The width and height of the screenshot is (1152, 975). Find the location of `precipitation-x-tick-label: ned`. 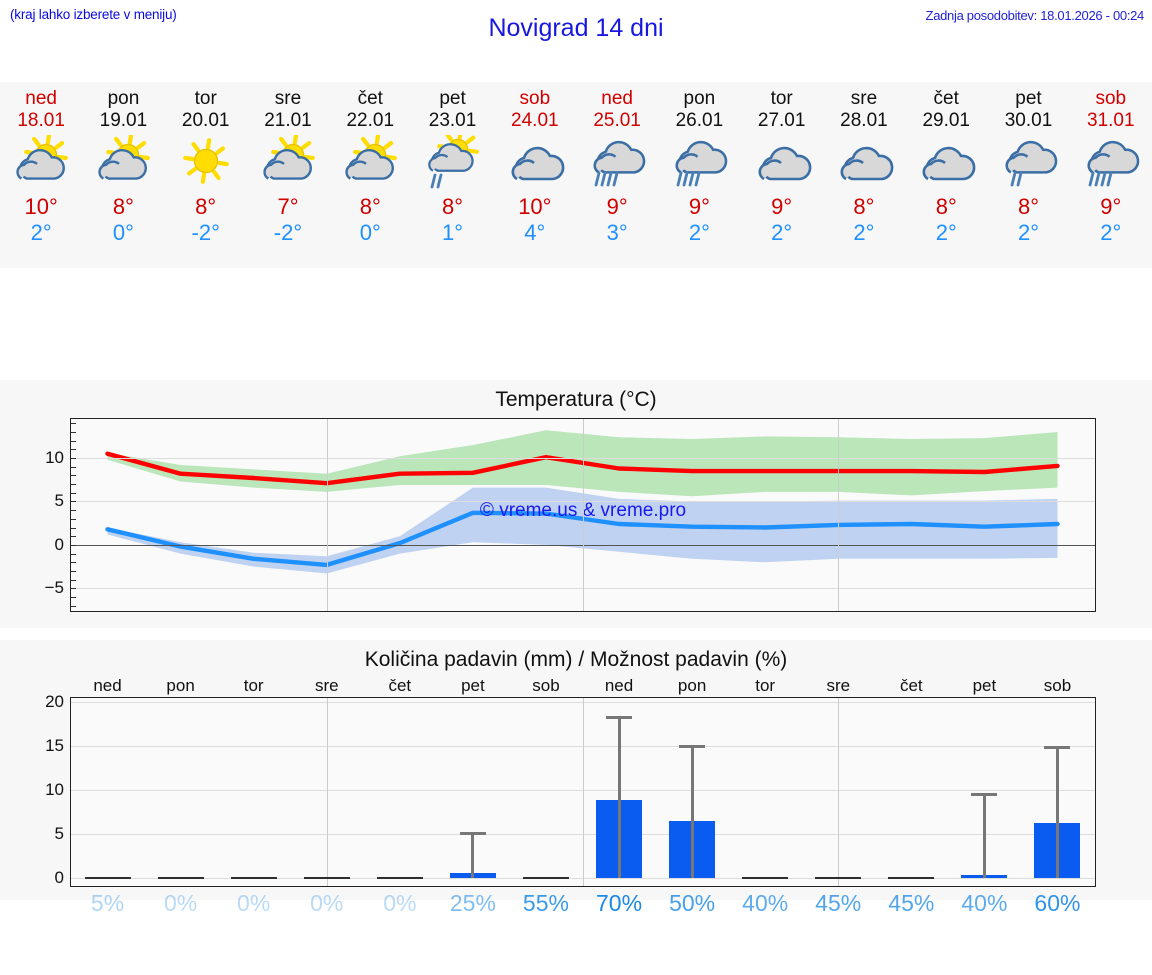

precipitation-x-tick-label: ned is located at coordinates (619, 685).